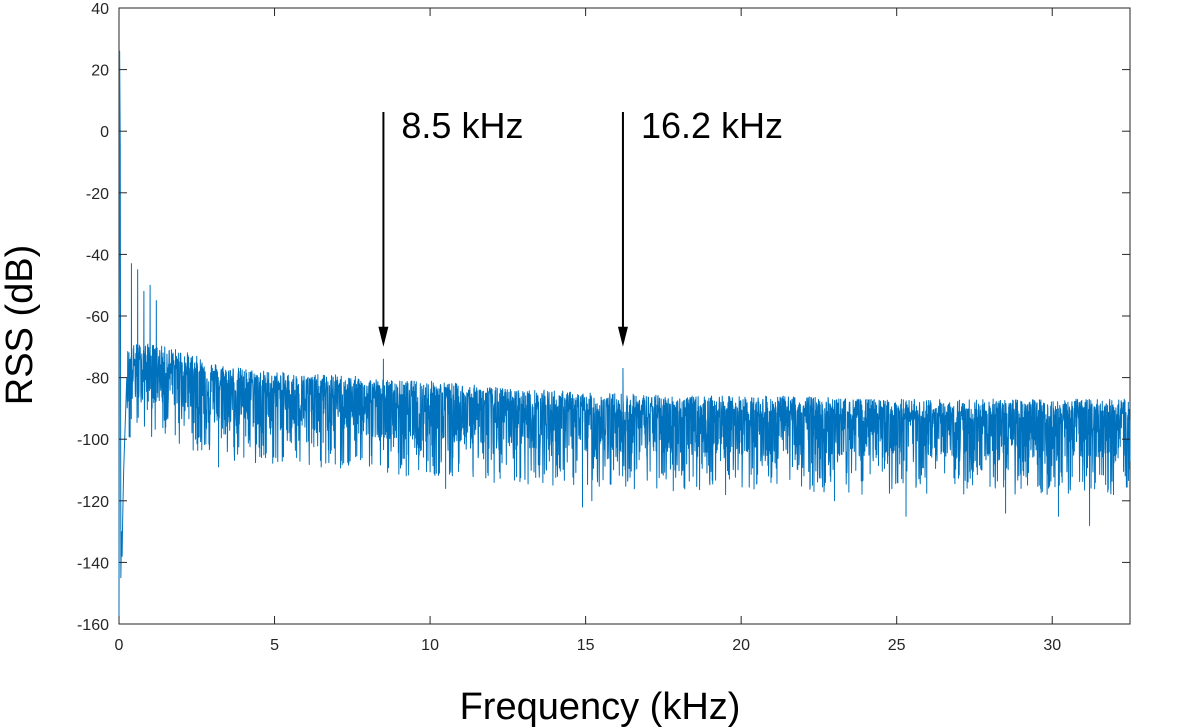 The height and width of the screenshot is (727, 1200). What do you see at coordinates (274, 645) in the screenshot?
I see `x-tick-label: 5` at bounding box center [274, 645].